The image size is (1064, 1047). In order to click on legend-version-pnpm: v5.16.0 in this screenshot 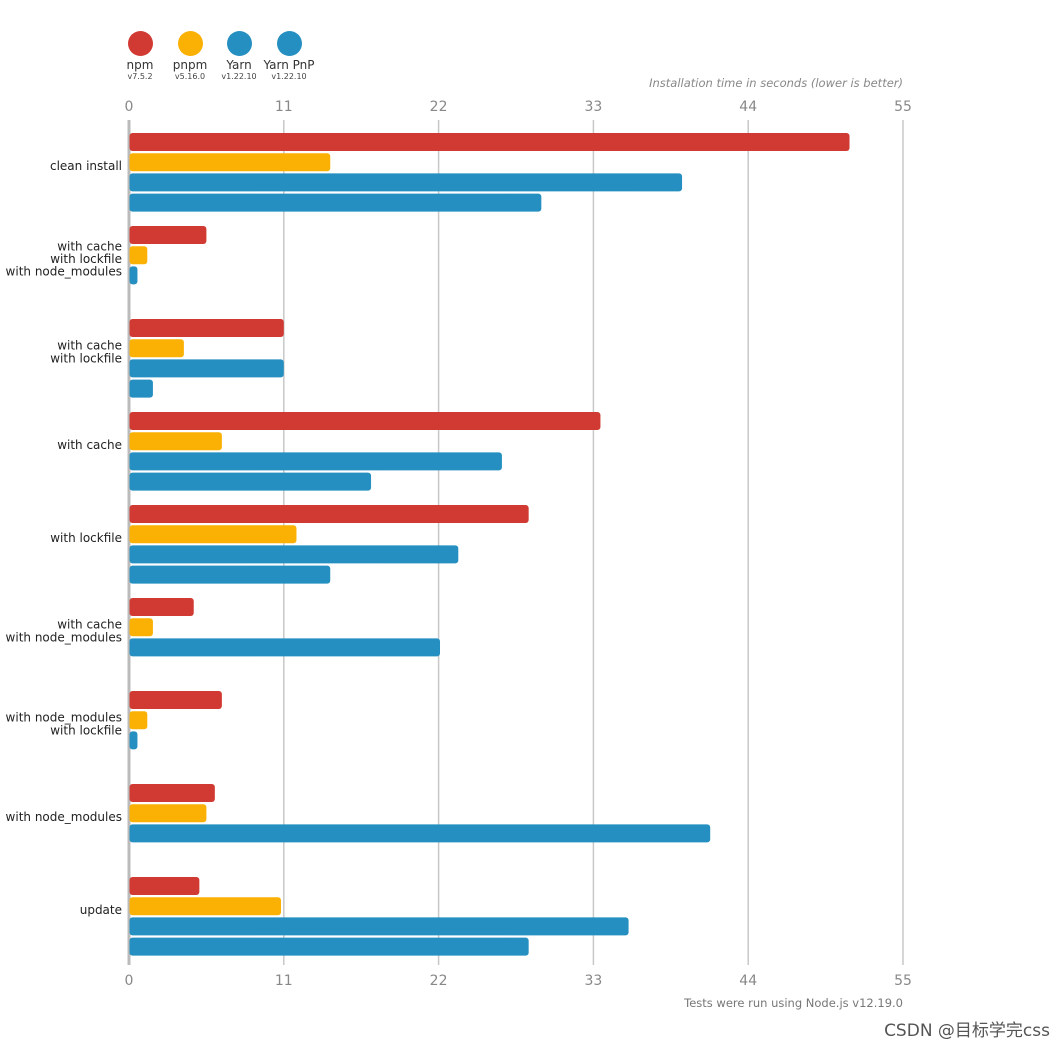, I will do `click(190, 76)`.